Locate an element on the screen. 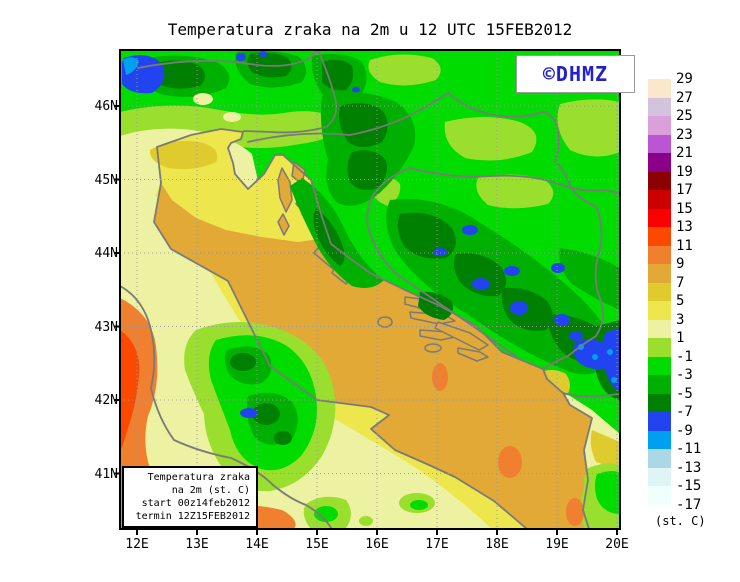  lon-label-18E: 18E is located at coordinates (497, 544).